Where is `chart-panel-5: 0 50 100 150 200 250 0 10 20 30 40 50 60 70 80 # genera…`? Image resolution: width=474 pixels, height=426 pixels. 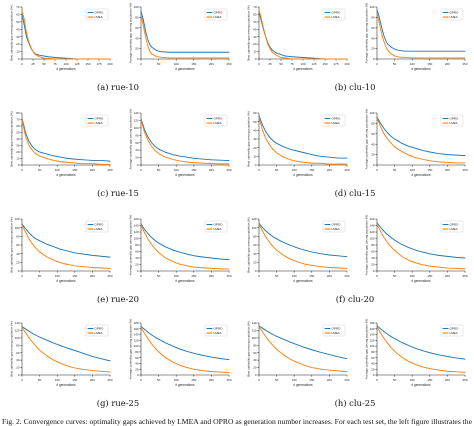 chart-panel-5: 0 50 100 150 200 250 0 10 20 30 40 50 60 70 80 # genera… is located at coordinates (61, 144).